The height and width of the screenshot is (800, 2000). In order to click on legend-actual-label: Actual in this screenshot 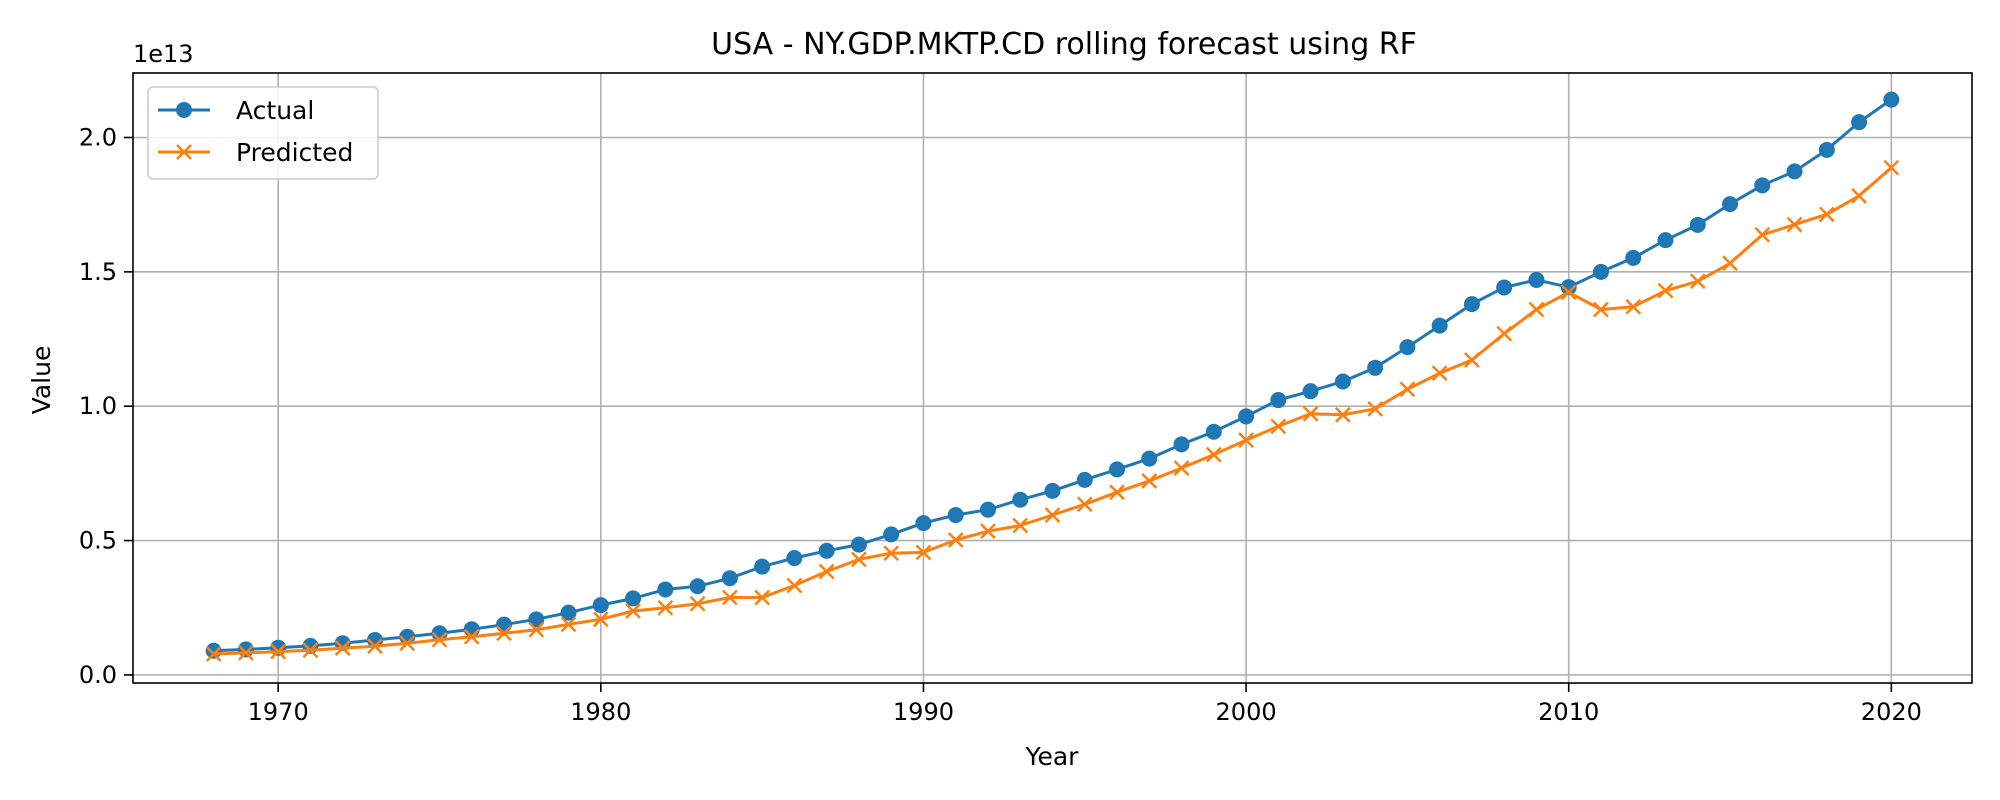, I will do `click(275, 110)`.